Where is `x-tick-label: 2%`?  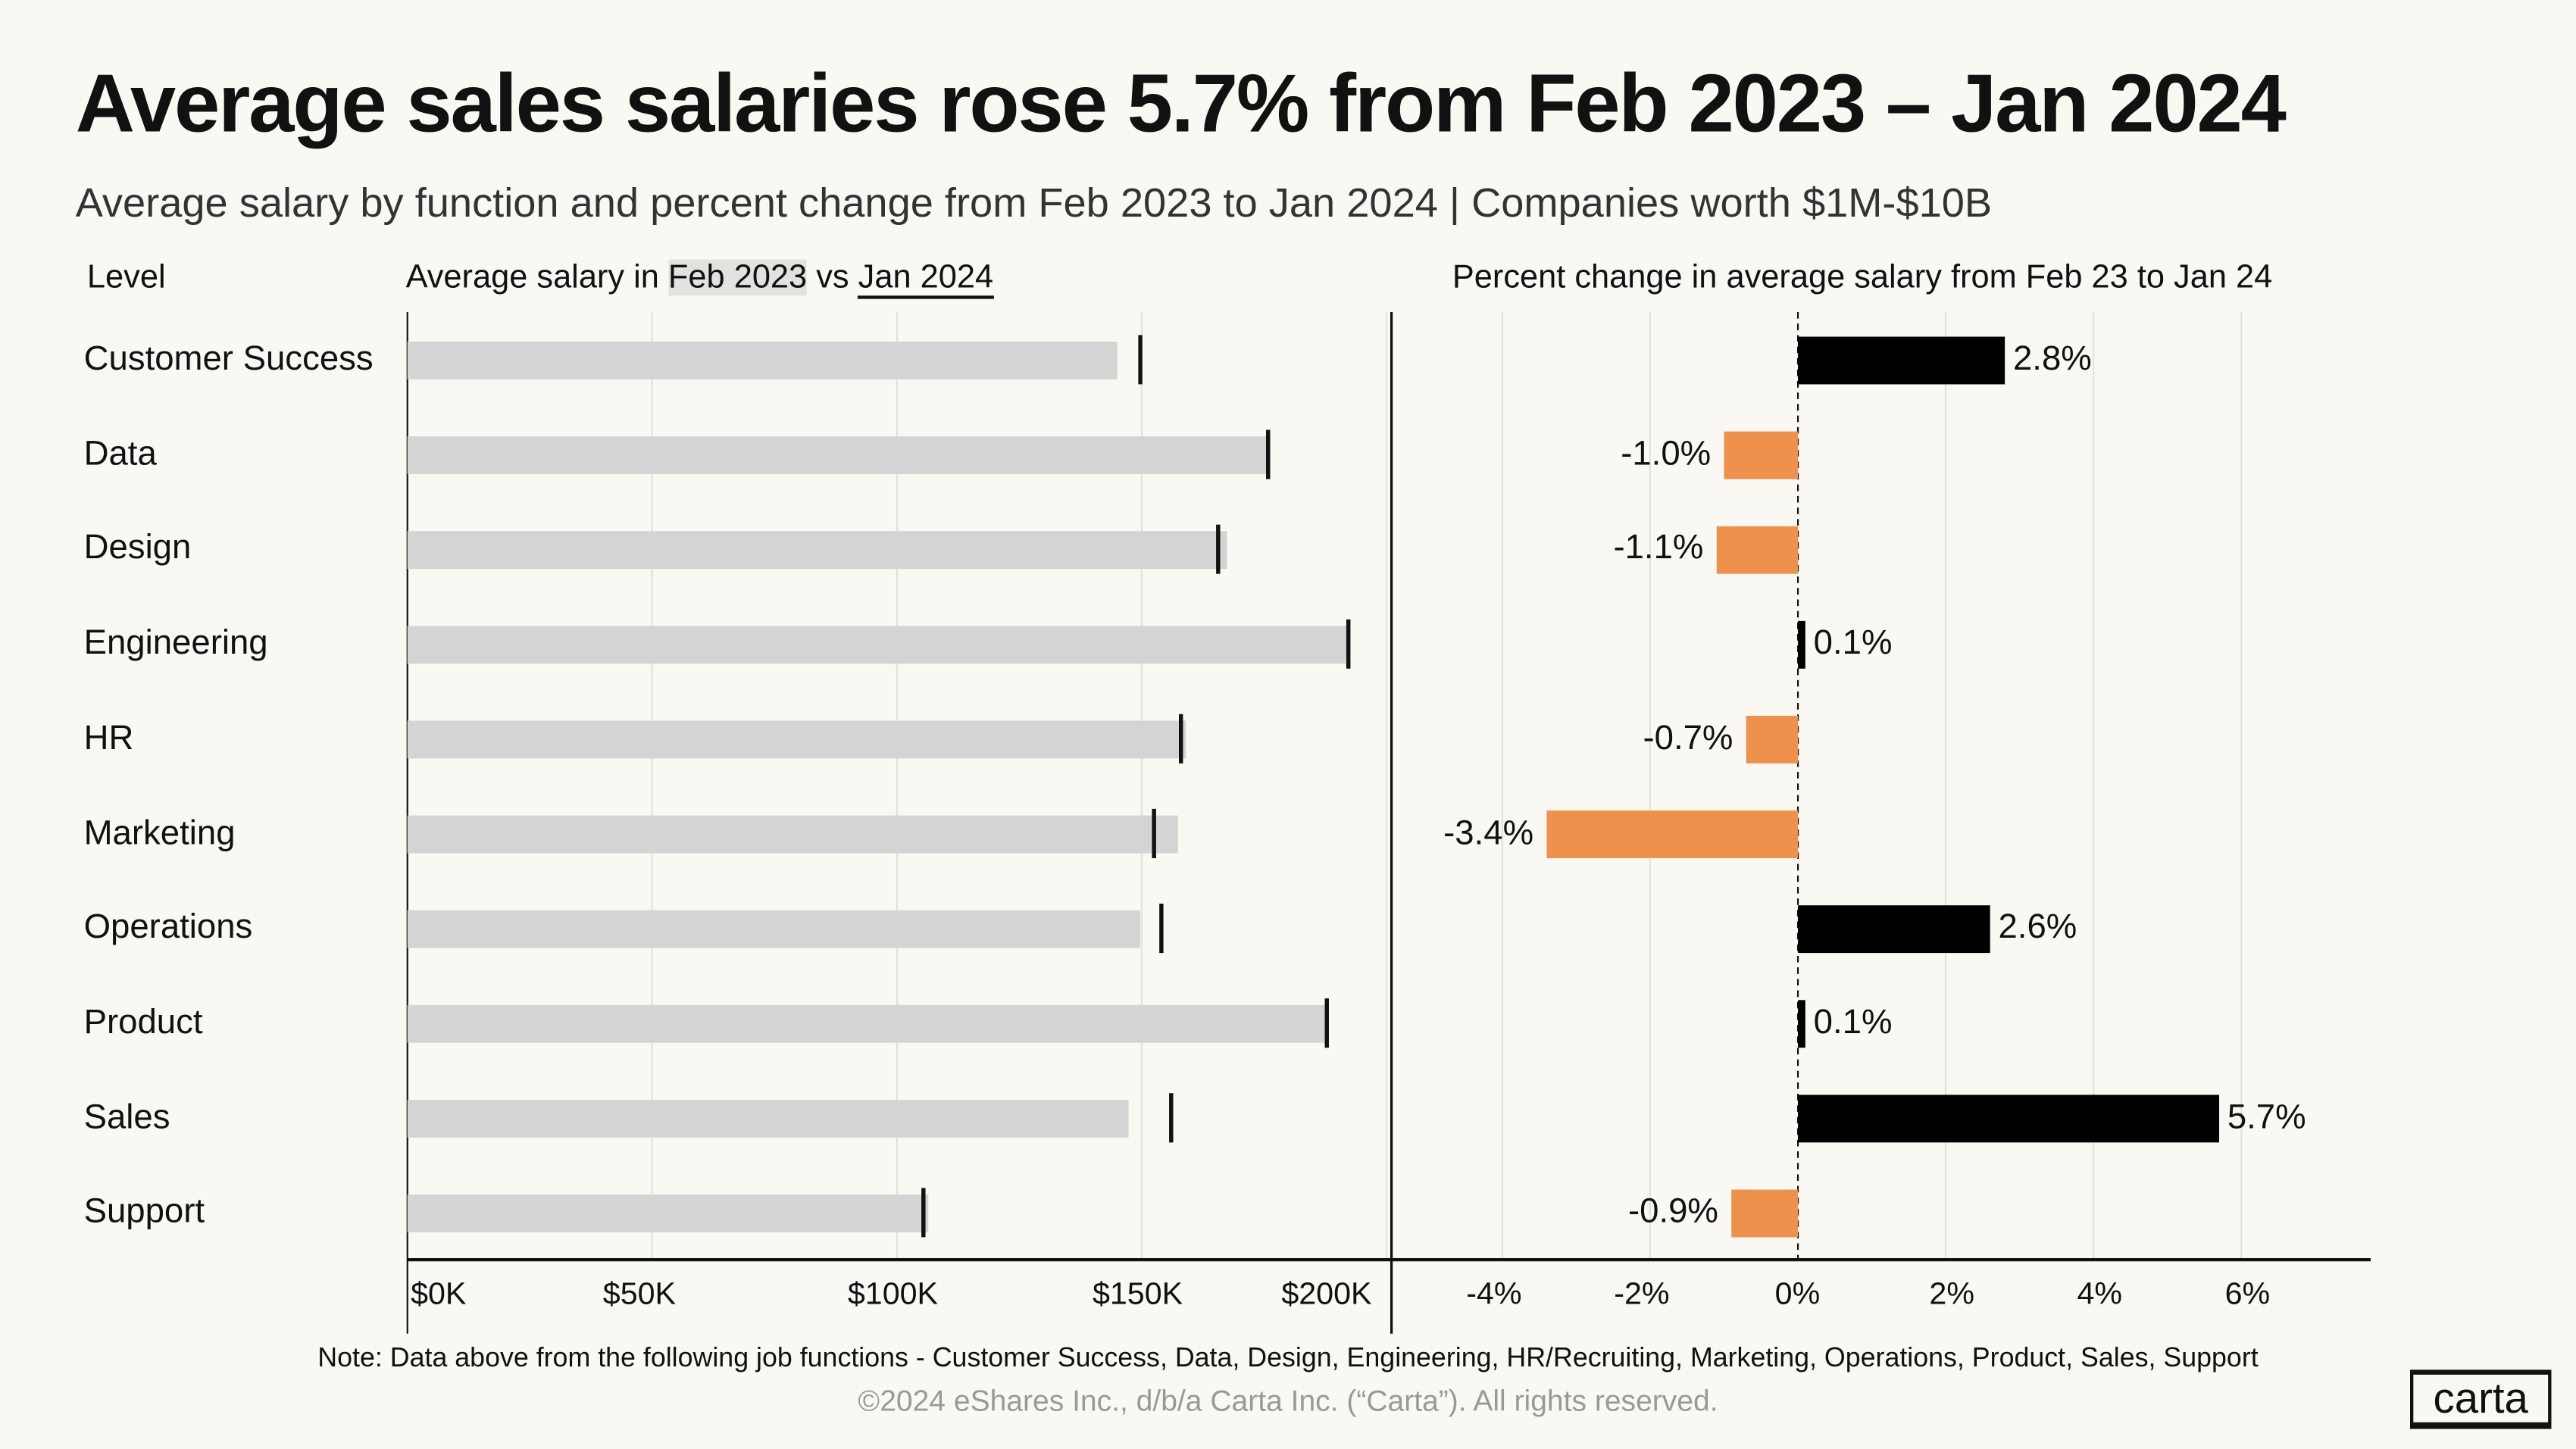
x-tick-label: 2% is located at coordinates (1952, 1295).